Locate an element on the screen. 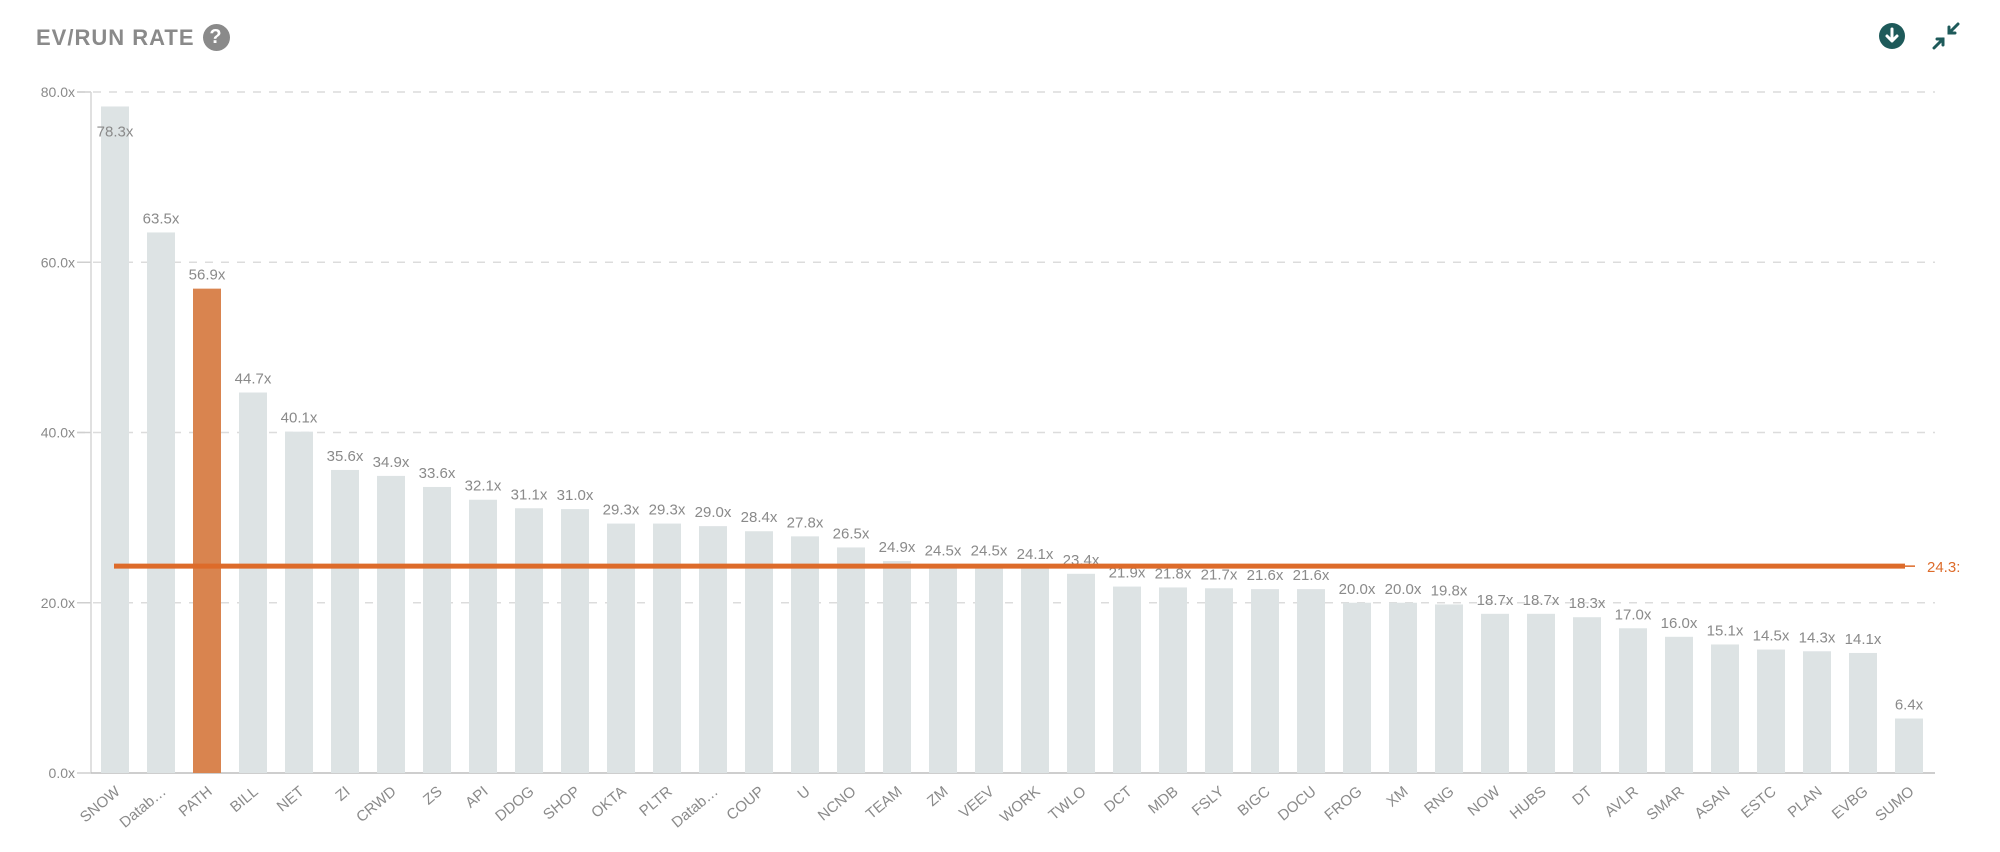 This screenshot has height=852, width=2000. bar-u is located at coordinates (805, 654).